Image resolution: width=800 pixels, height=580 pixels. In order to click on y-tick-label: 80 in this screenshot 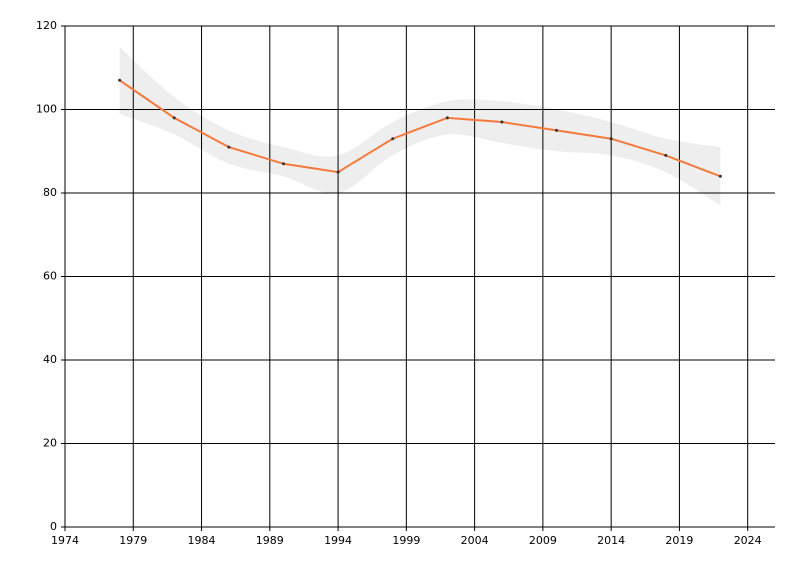, I will do `click(50, 192)`.